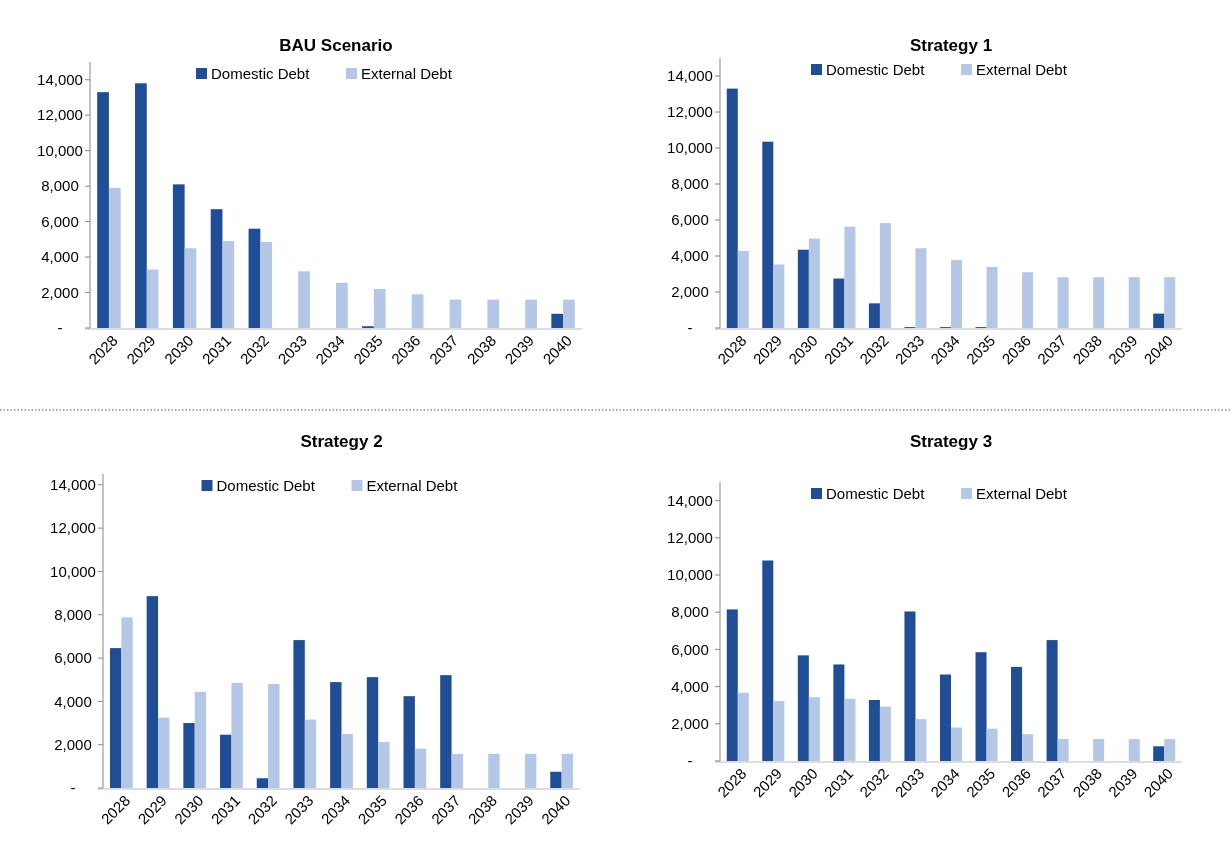  What do you see at coordinates (951, 45) in the screenshot?
I see `chart-title: Strategy 1` at bounding box center [951, 45].